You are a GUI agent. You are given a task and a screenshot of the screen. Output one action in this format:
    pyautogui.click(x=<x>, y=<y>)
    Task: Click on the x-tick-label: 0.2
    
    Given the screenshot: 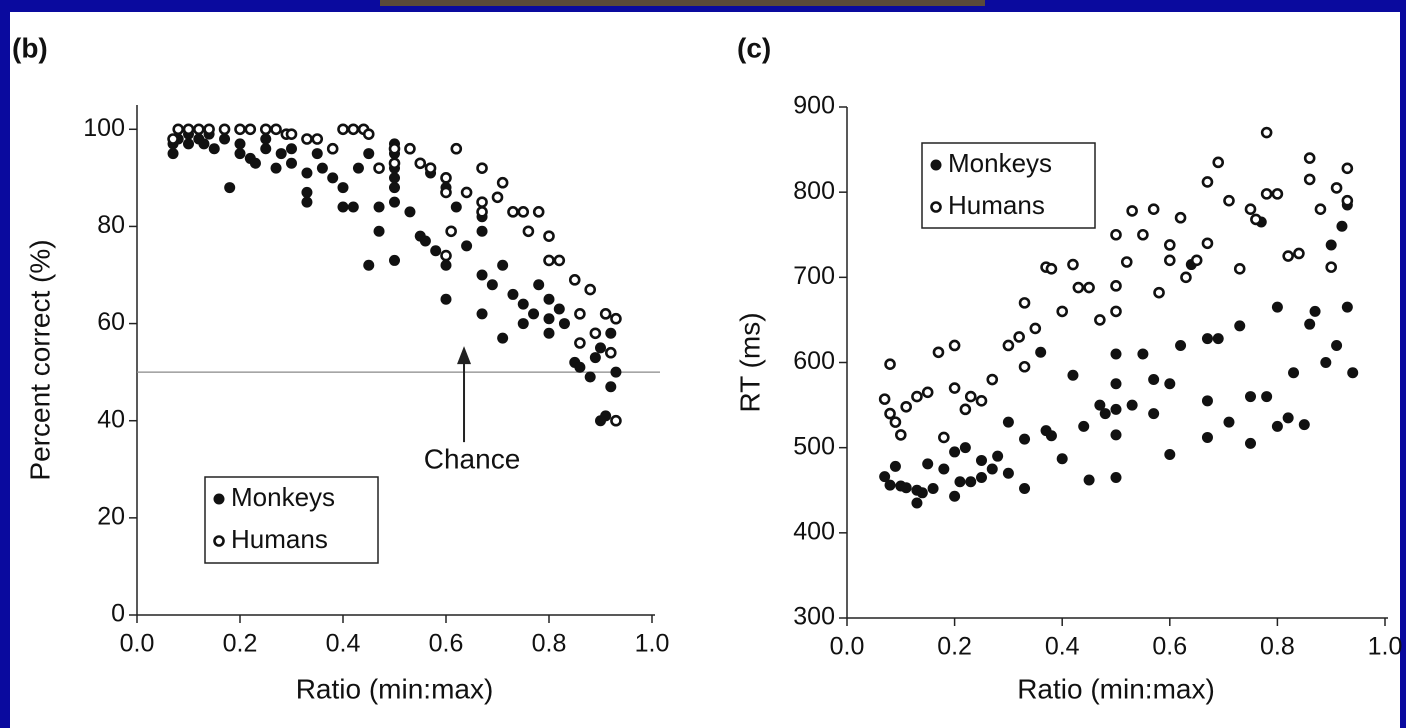 What is the action you would take?
    pyautogui.click(x=954, y=647)
    